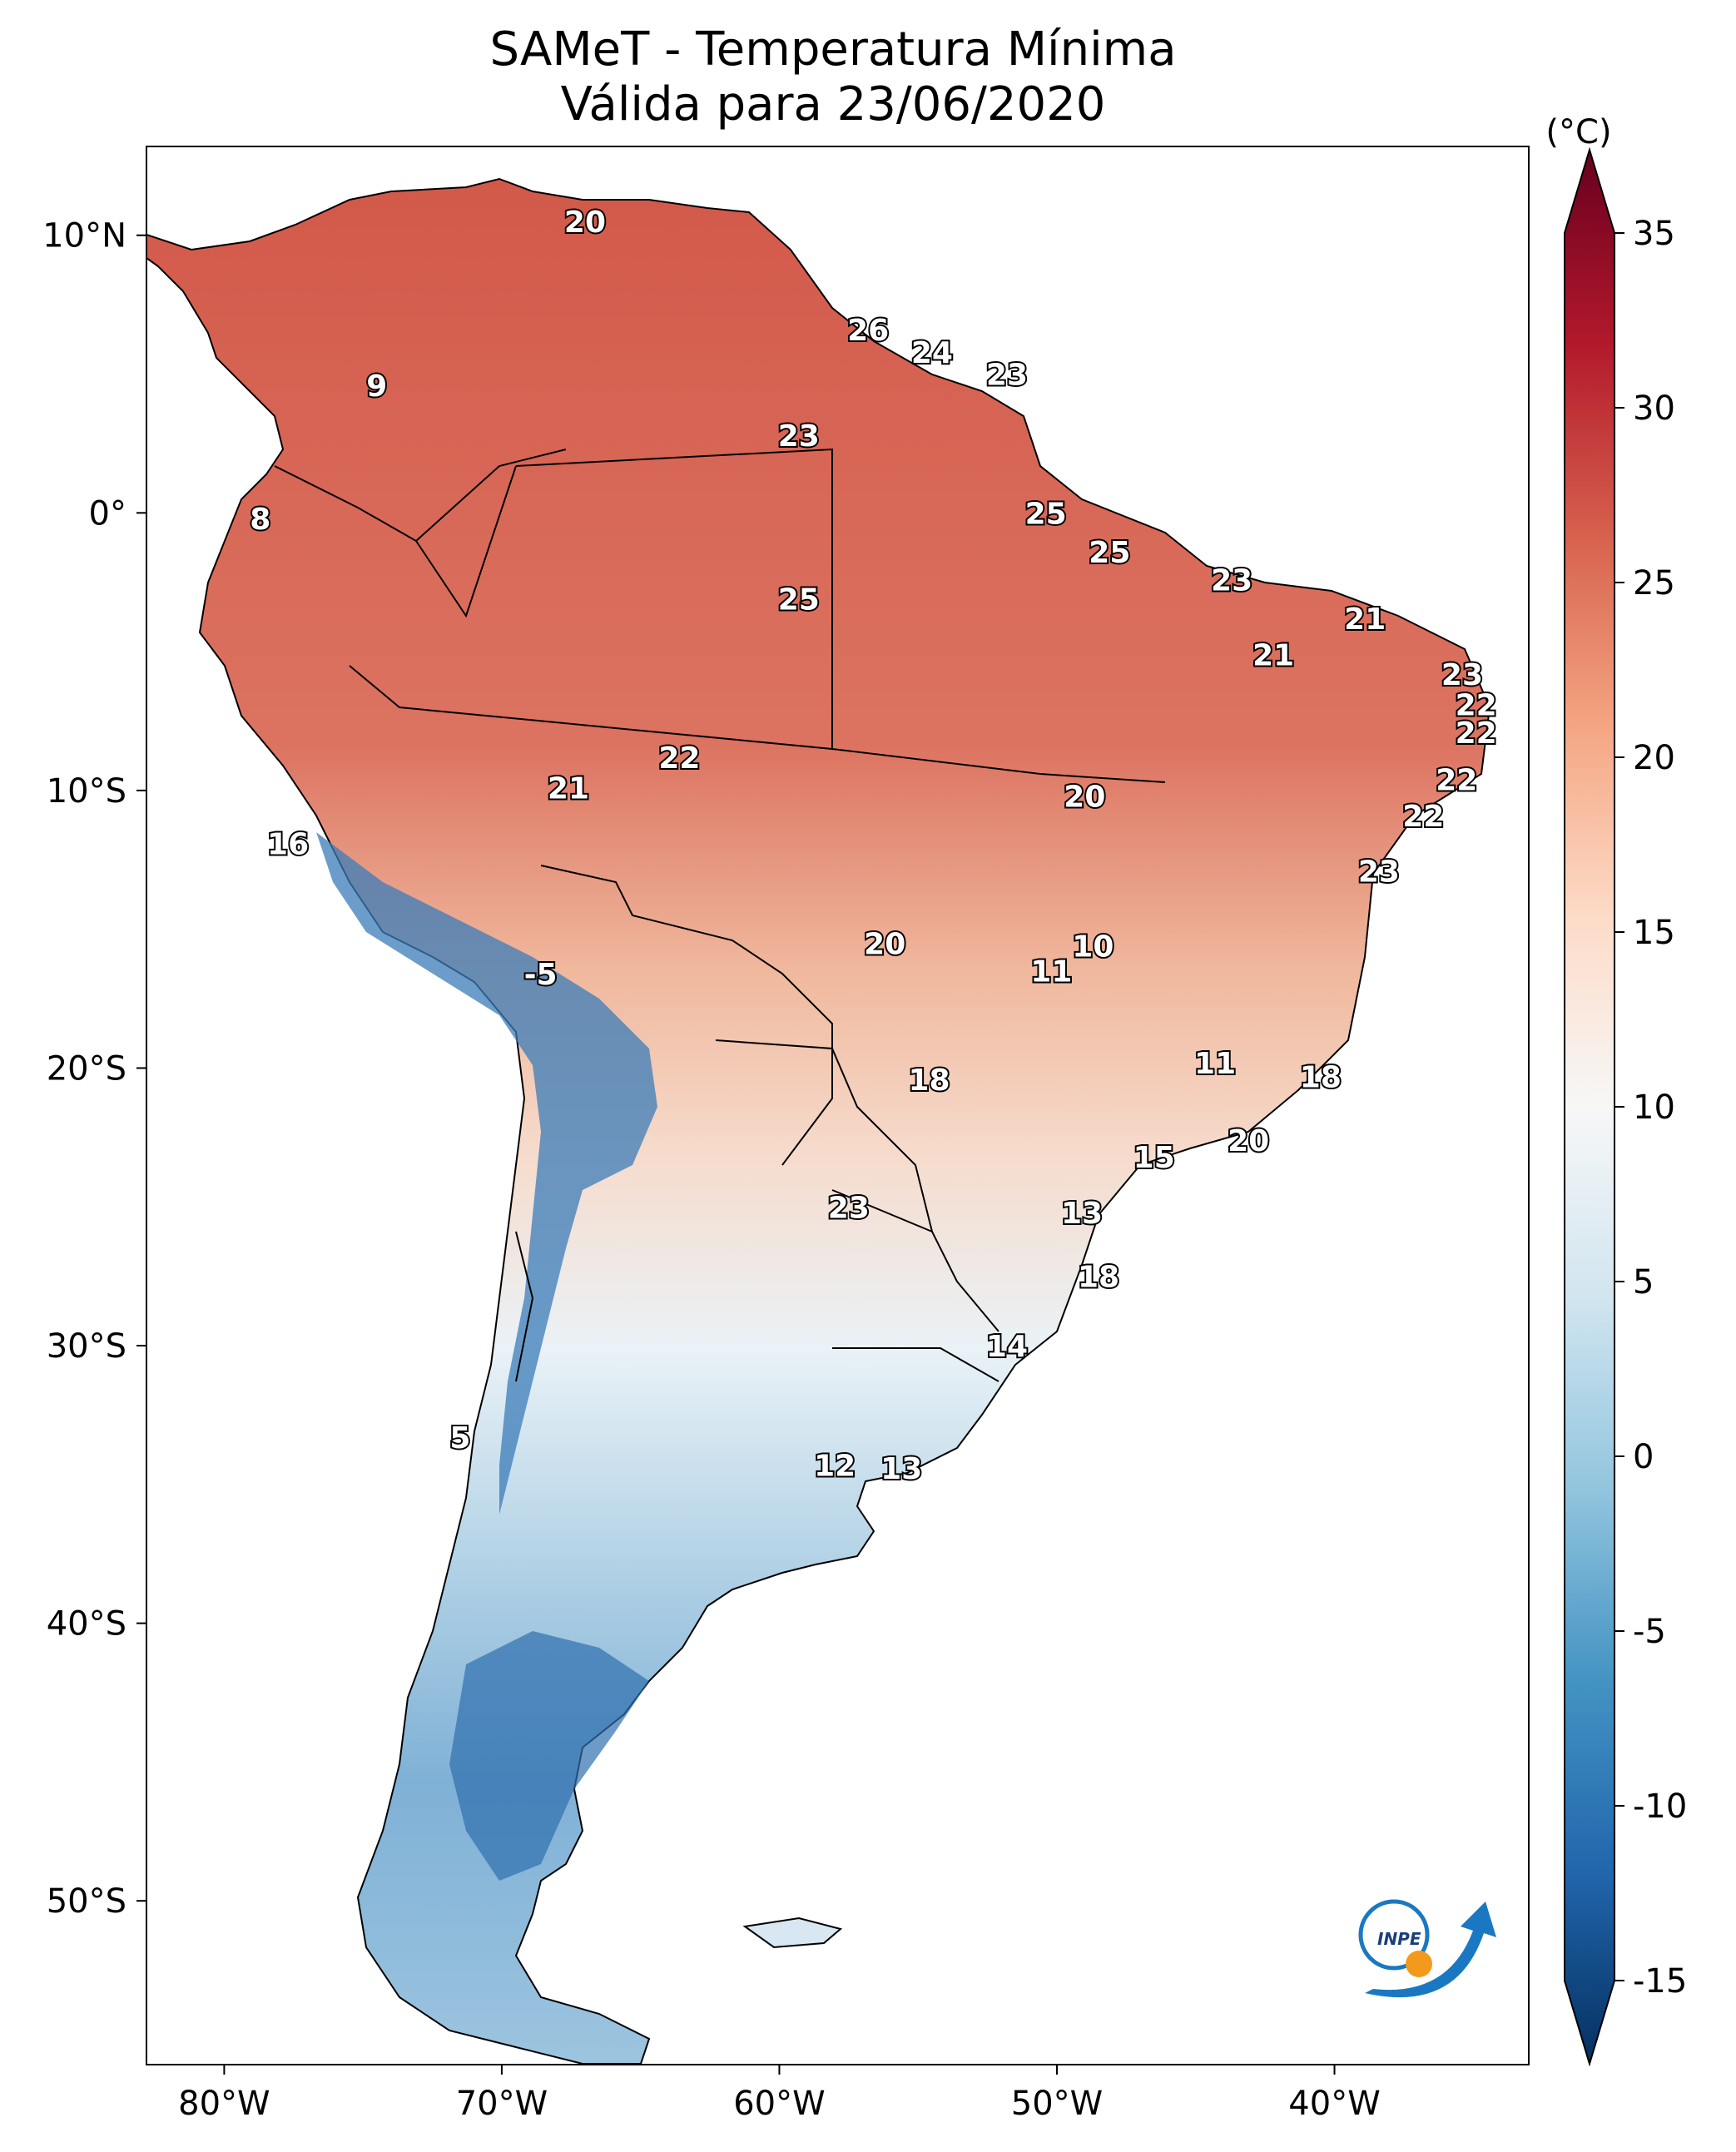 This screenshot has height=2152, width=1736. Describe the element at coordinates (224, 2104) in the screenshot. I see `lon-tick-label: 80°W` at that location.